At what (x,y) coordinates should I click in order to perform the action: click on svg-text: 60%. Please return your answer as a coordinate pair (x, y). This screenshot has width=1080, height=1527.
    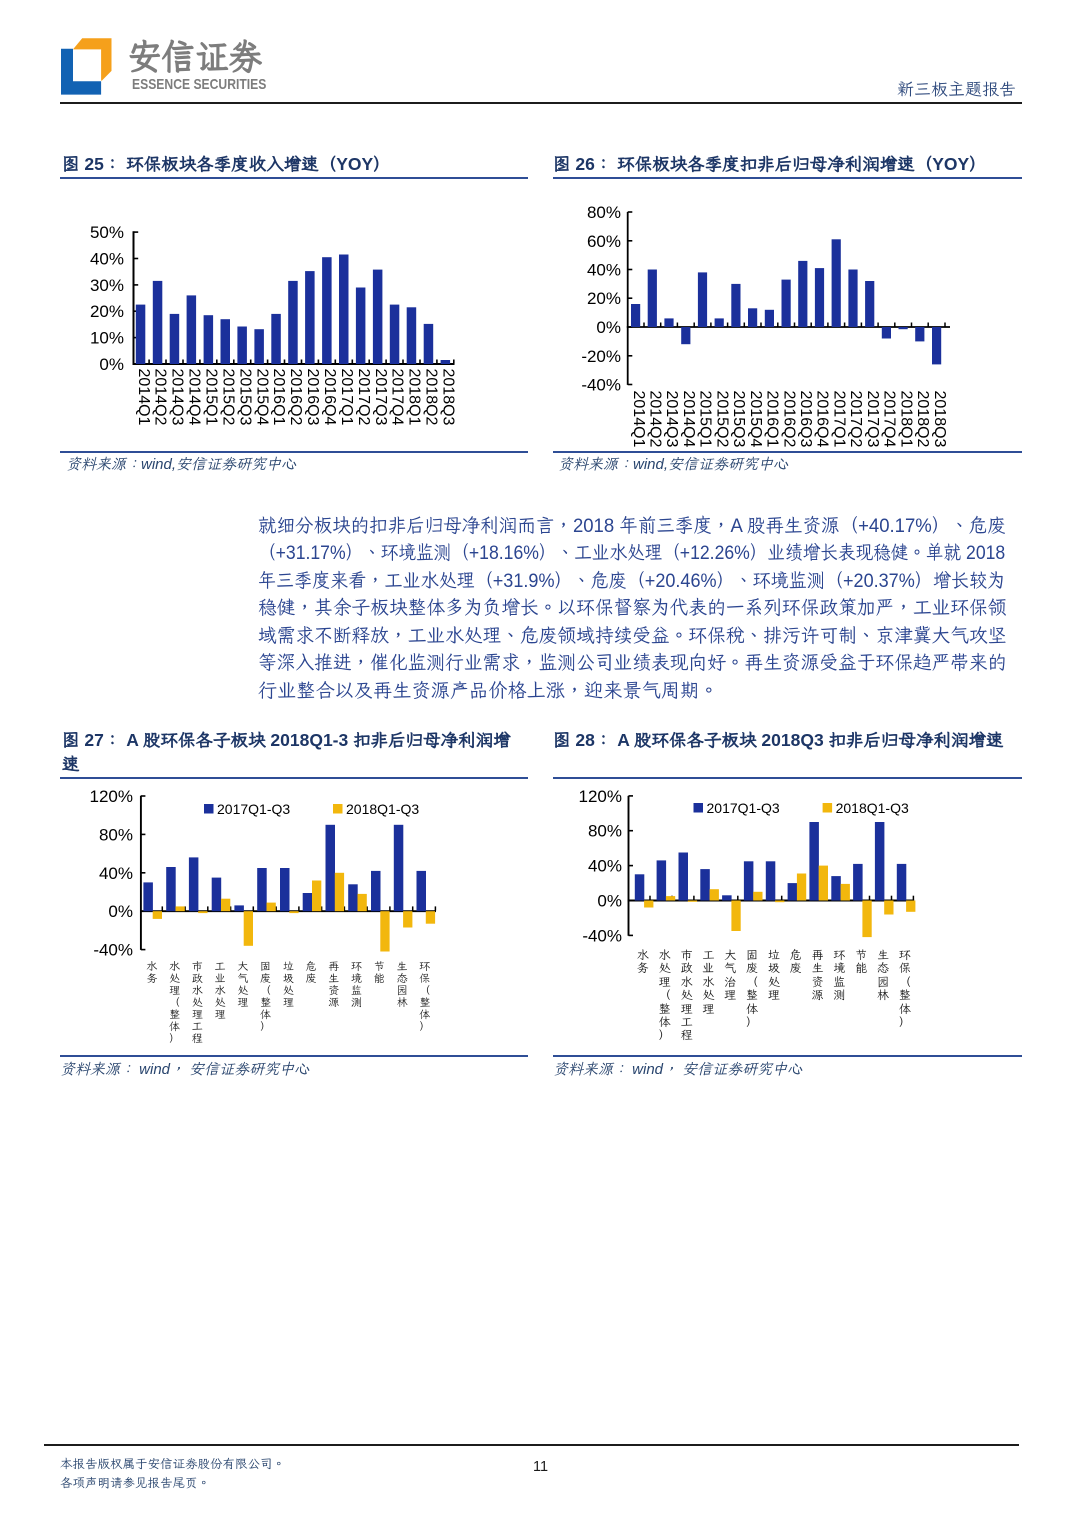
    Looking at the image, I should click on (604, 241).